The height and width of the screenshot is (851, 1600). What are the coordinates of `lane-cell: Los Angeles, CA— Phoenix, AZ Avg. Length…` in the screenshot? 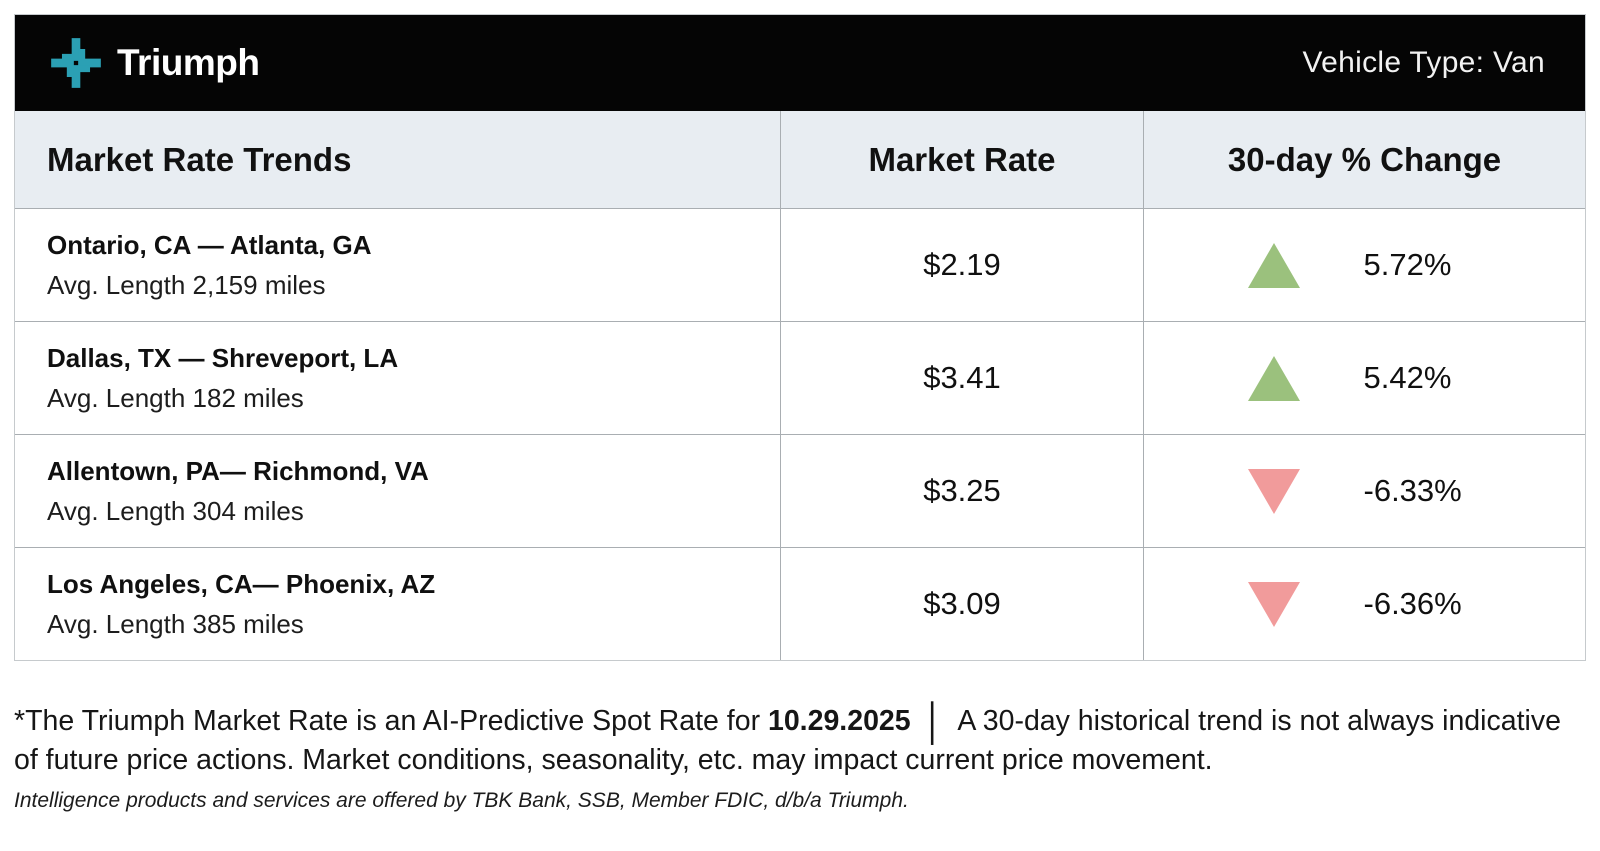 It's located at (397, 604).